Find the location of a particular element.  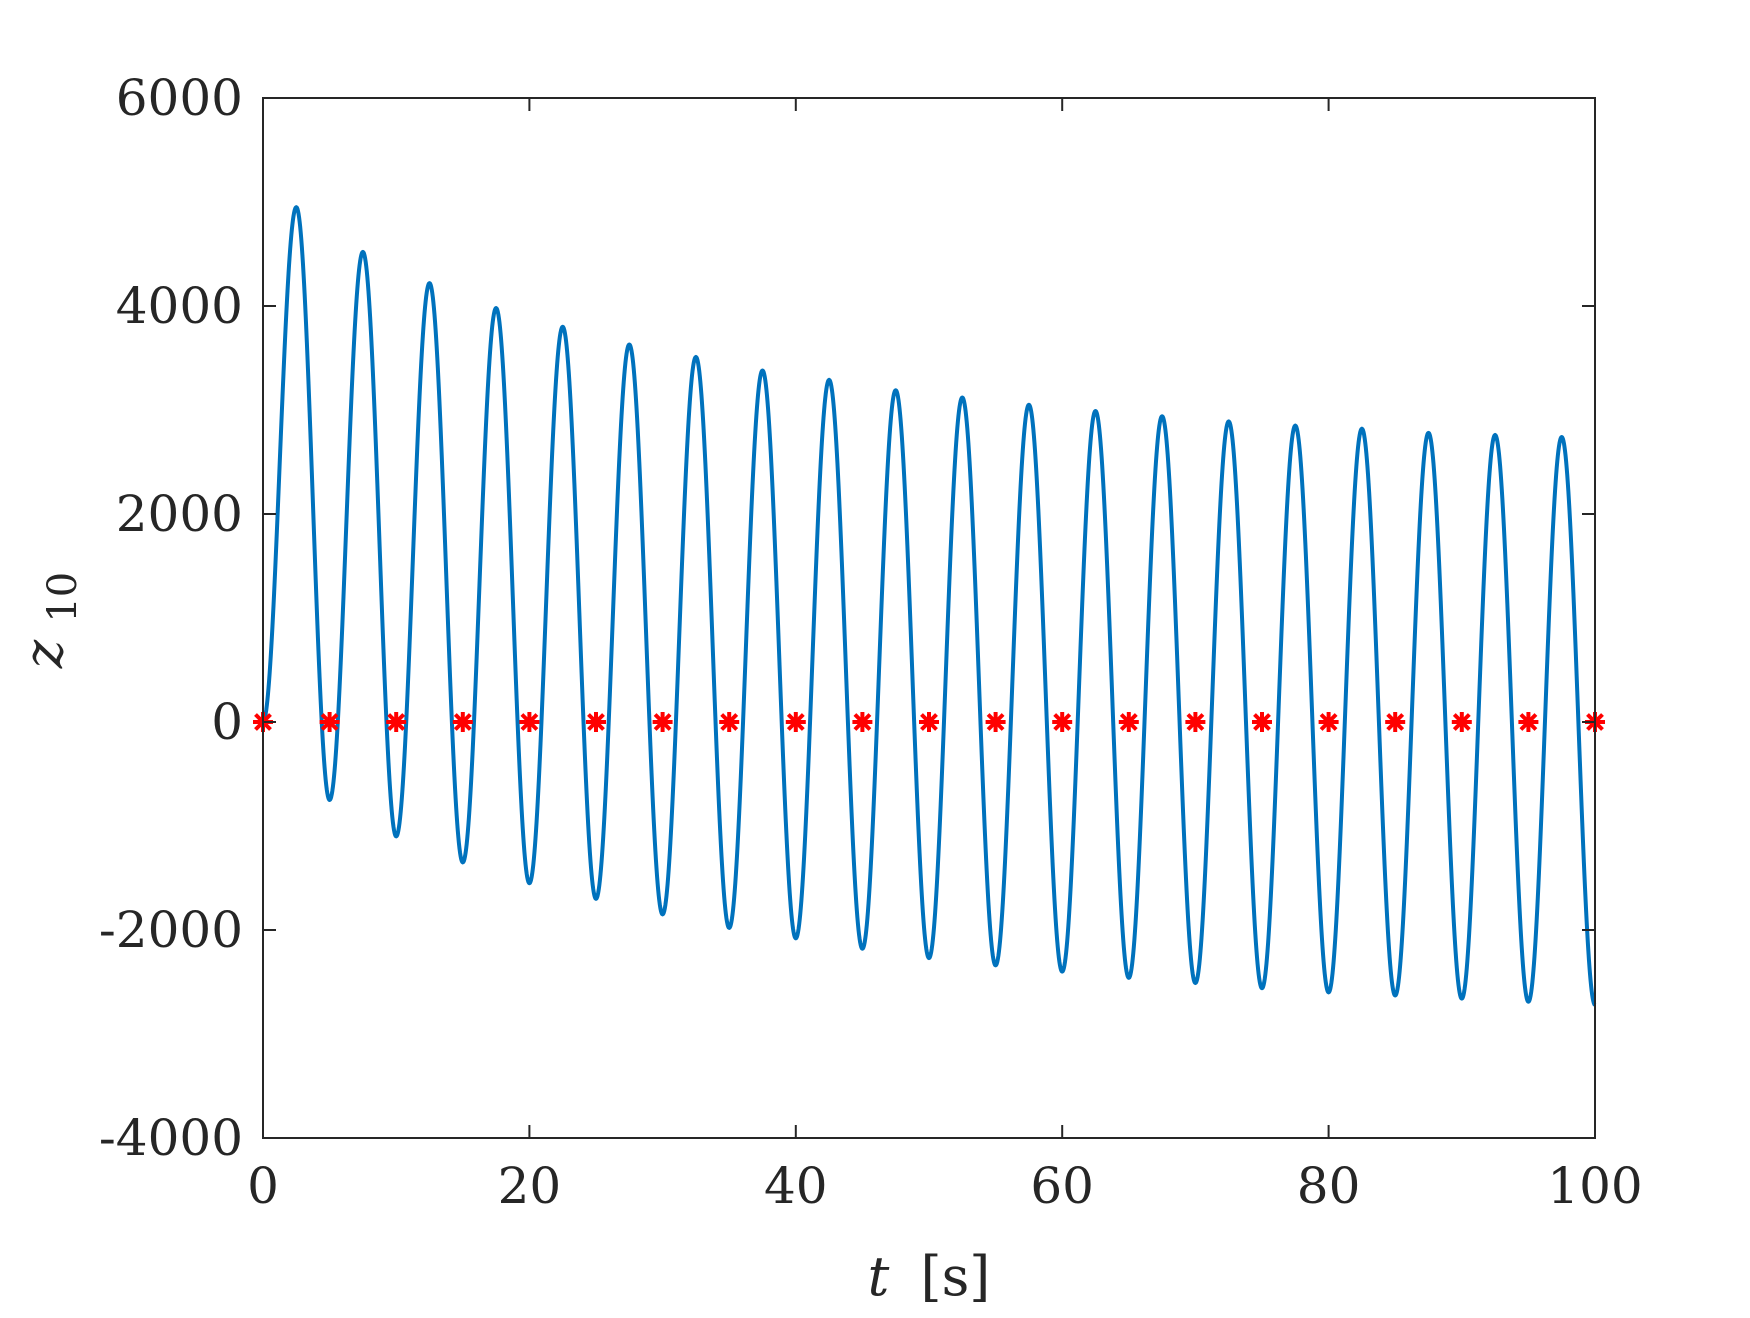

y-axis-label: z 10 is located at coordinates (49, 621).